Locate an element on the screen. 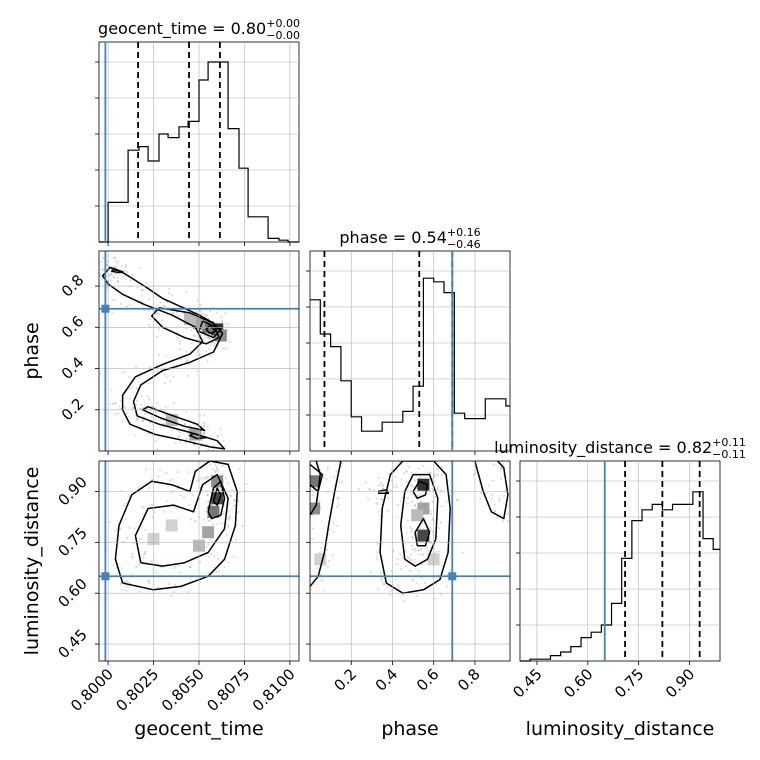 The width and height of the screenshot is (760, 760). pair-panel-phase-luminosity_distance is located at coordinates (407, 560).